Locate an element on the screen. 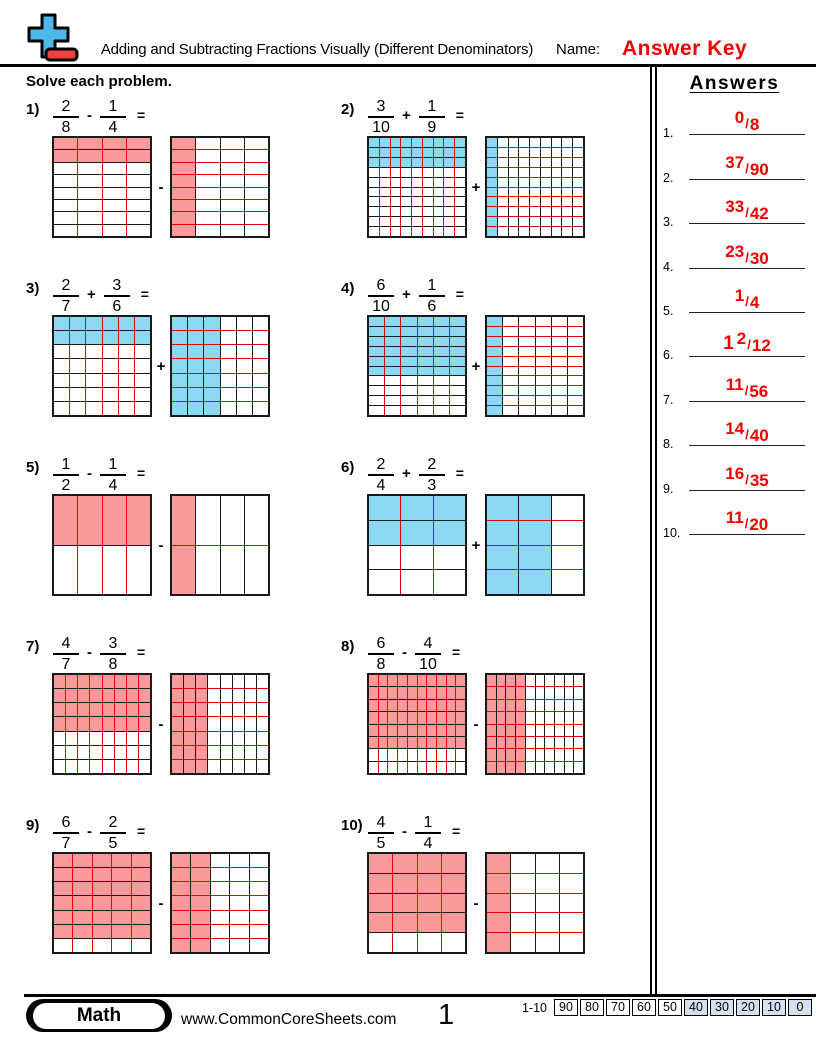  answer-row: 6. 1 2/12 is located at coordinates (734, 343).